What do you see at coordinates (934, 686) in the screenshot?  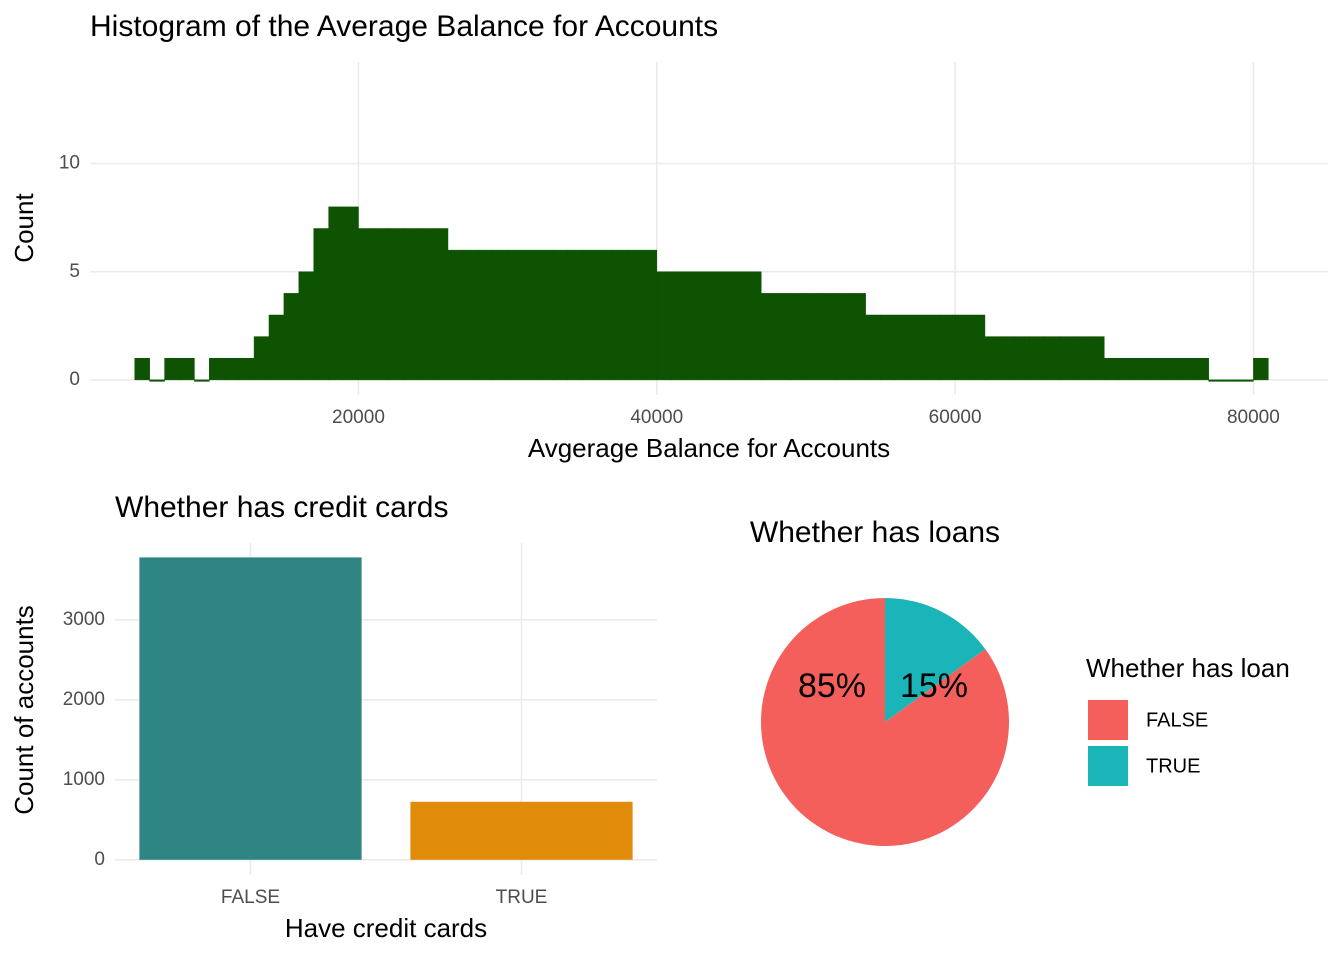 I see `pie-label: 15%` at bounding box center [934, 686].